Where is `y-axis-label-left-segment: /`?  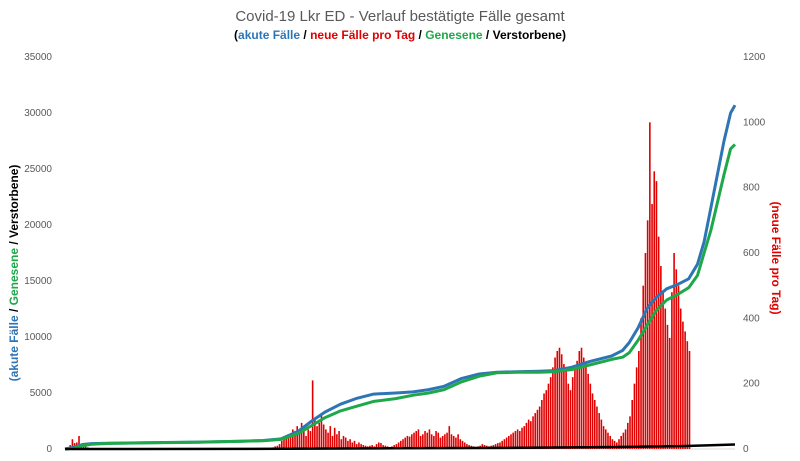 y-axis-label-left-segment: / is located at coordinates (14, 310).